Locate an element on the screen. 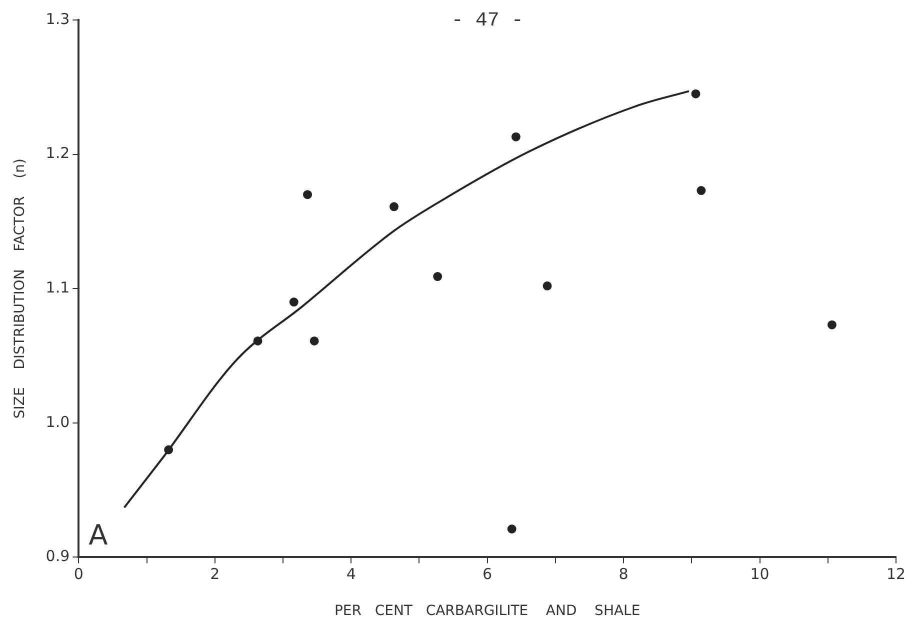  annotation: - 47 - is located at coordinates (487, 20).